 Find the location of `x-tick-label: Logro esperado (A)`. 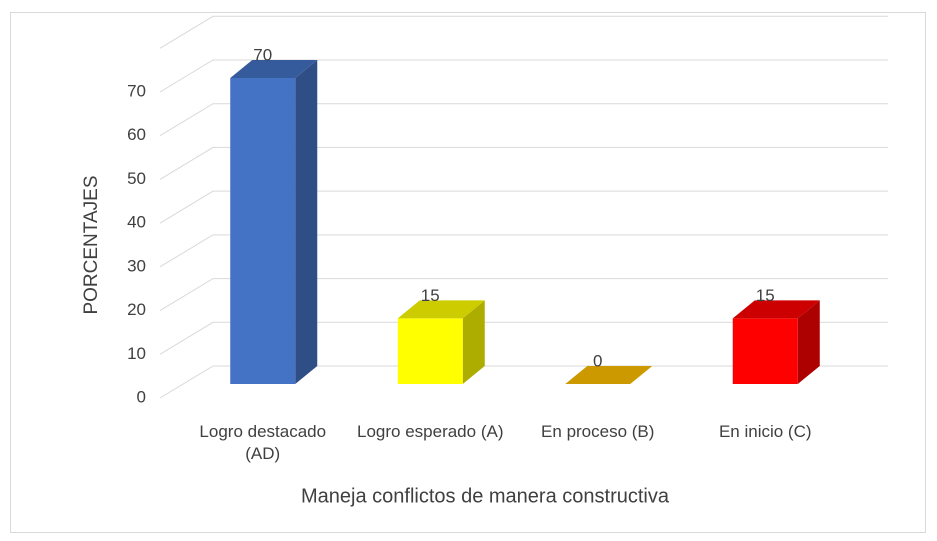

x-tick-label: Logro esperado (A) is located at coordinates (430, 431).